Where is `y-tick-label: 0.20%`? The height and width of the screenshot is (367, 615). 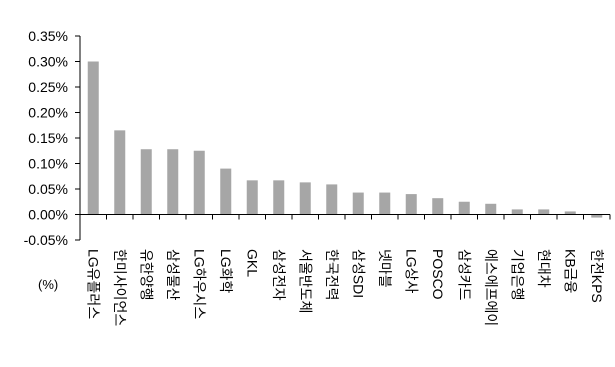
y-tick-label: 0.20% is located at coordinates (48, 113).